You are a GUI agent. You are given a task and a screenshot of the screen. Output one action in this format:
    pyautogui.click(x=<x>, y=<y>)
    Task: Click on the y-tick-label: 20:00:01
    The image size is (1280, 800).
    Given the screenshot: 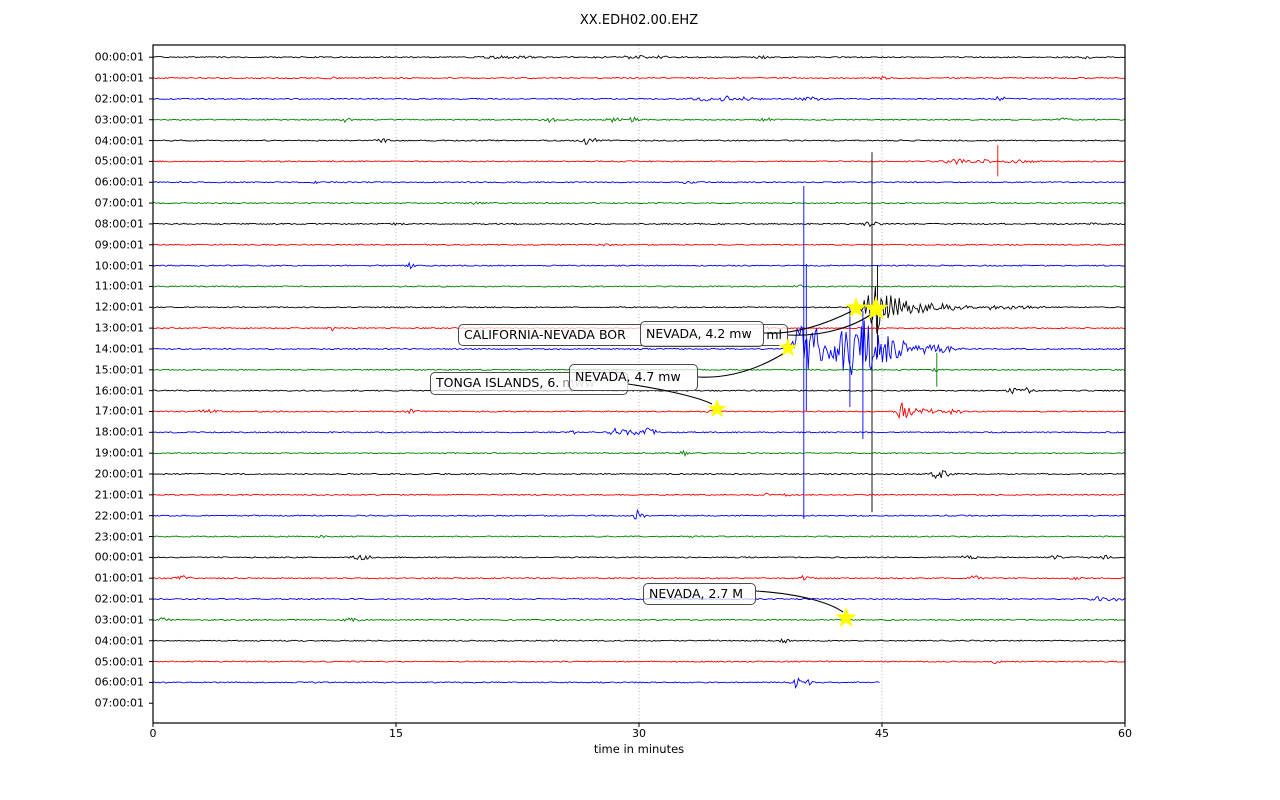 What is the action you would take?
    pyautogui.click(x=119, y=474)
    